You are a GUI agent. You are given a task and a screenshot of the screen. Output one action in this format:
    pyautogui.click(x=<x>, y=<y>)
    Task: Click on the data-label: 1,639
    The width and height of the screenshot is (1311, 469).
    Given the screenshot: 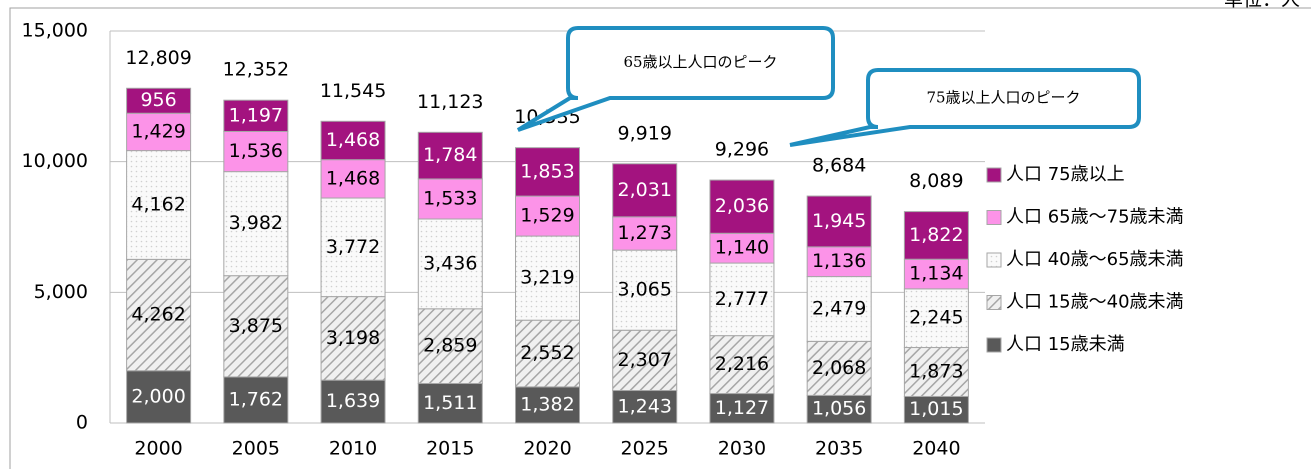 What is the action you would take?
    pyautogui.click(x=353, y=401)
    